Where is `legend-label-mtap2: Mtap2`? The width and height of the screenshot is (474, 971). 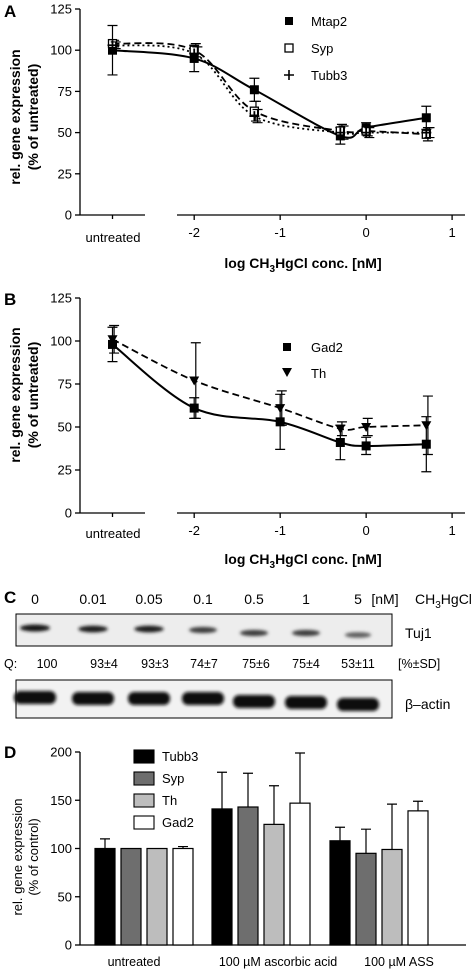
legend-label-mtap2: Mtap2 is located at coordinates (329, 21).